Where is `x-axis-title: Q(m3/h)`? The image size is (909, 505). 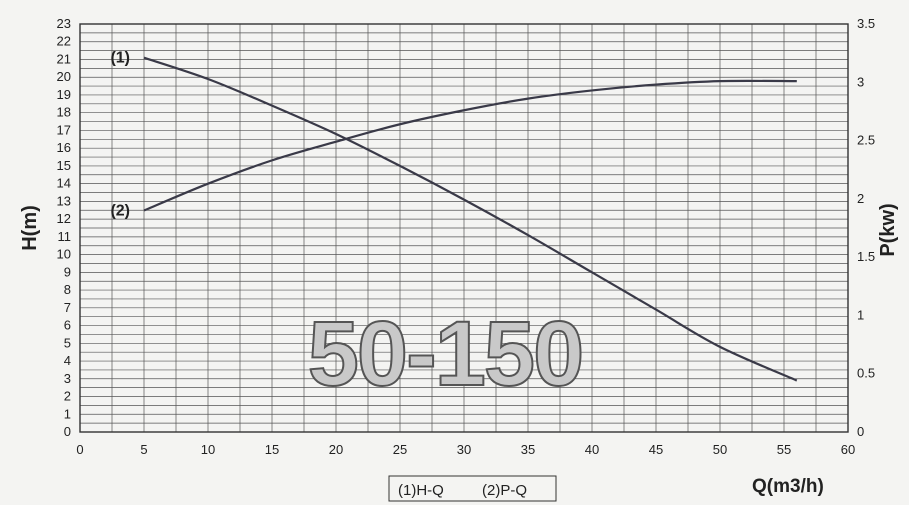 x-axis-title: Q(m3/h) is located at coordinates (788, 486).